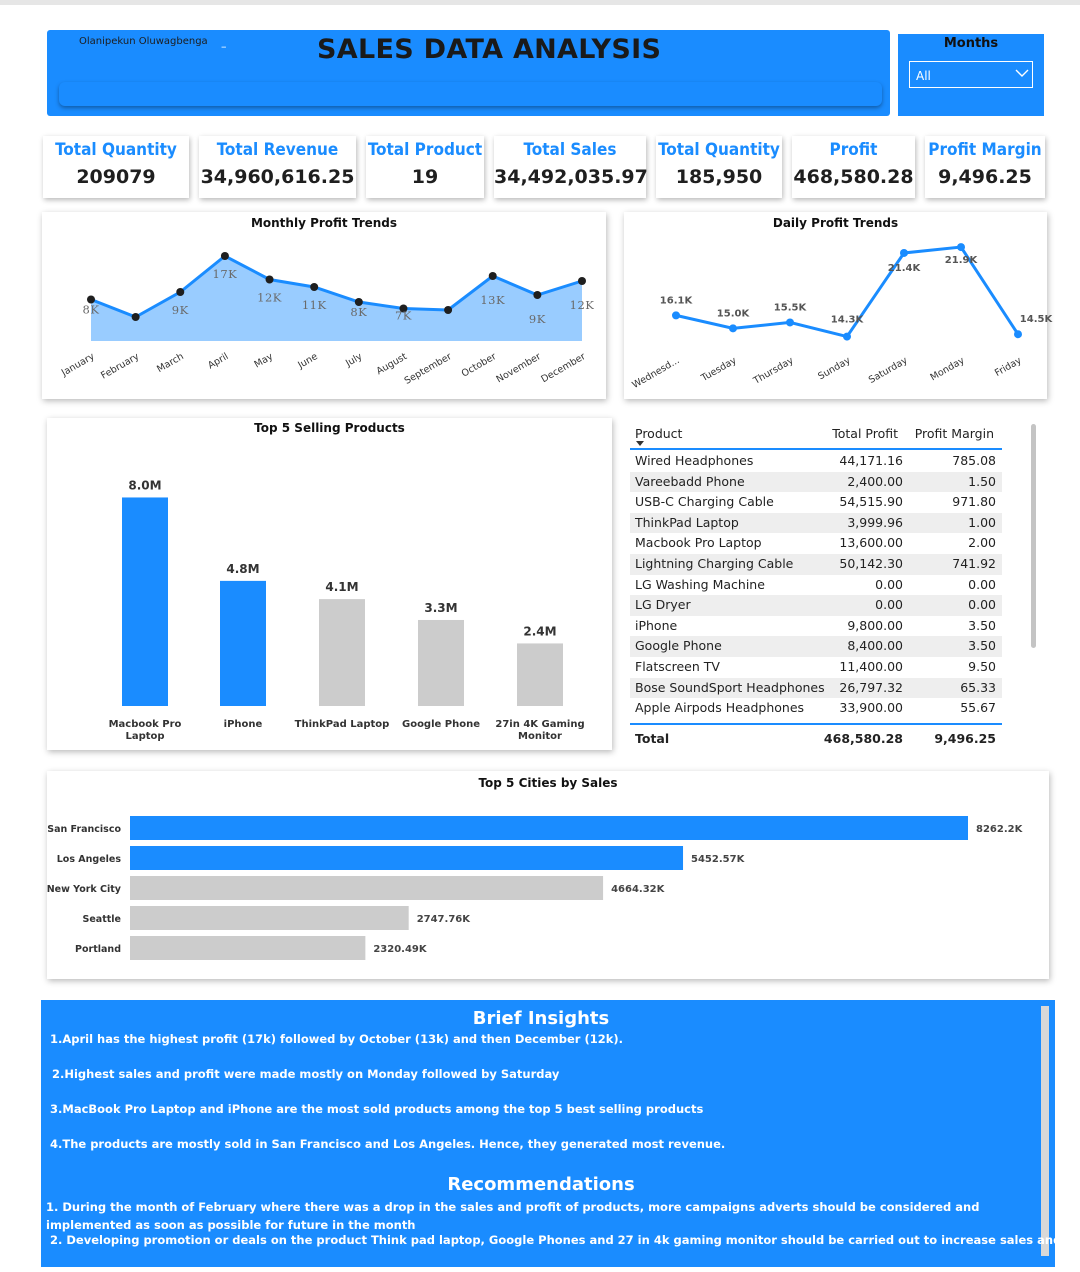 The width and height of the screenshot is (1080, 1272). Describe the element at coordinates (353, 360) in the screenshot. I see `monthly-tick-label: July` at that location.